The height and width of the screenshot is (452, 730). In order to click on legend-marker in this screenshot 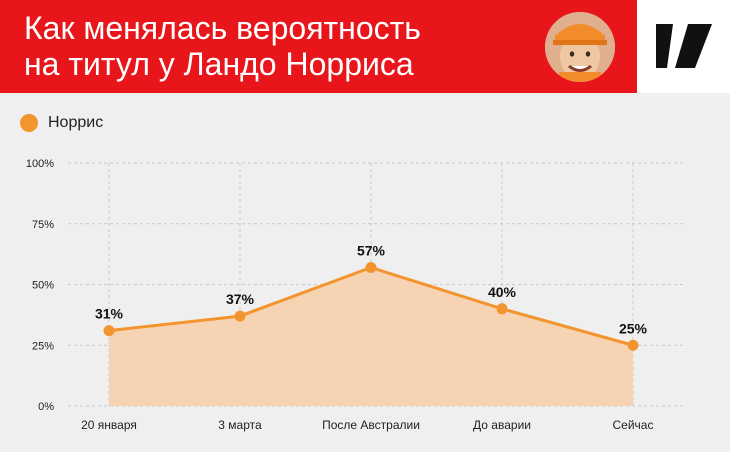, I will do `click(29, 123)`.